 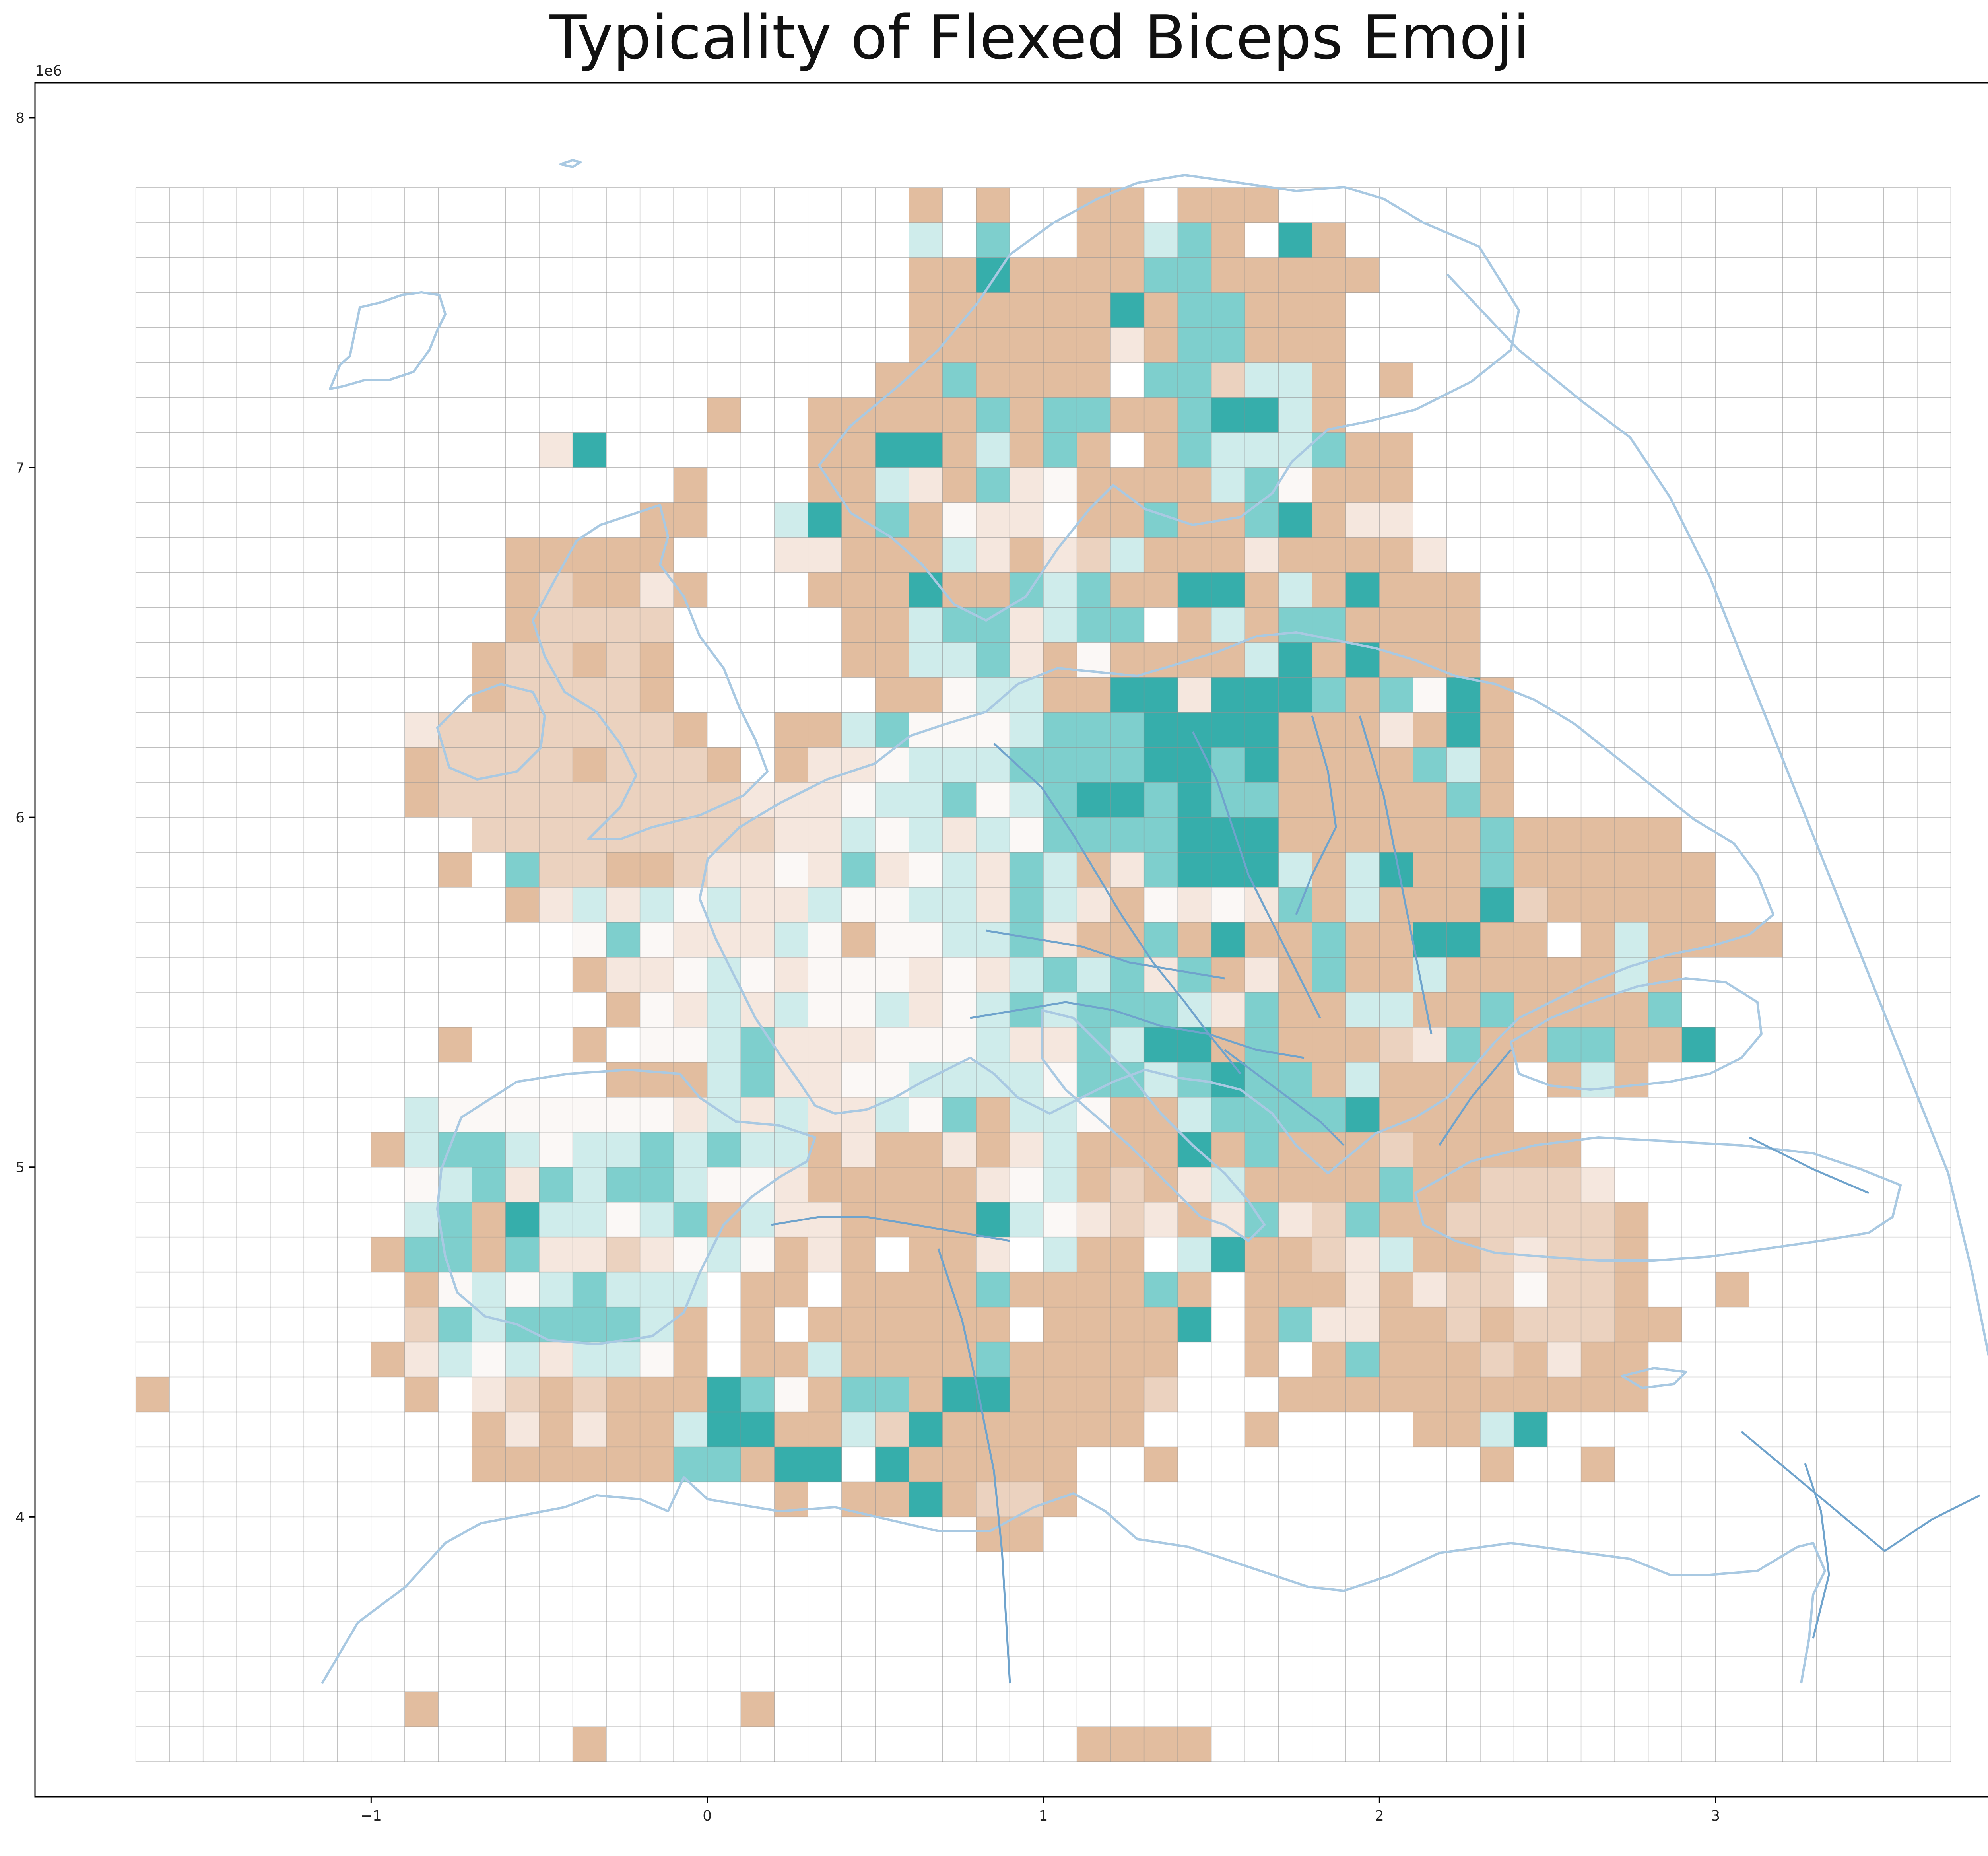 What do you see at coordinates (707, 1816) in the screenshot?
I see `x-tick-label: 0` at bounding box center [707, 1816].